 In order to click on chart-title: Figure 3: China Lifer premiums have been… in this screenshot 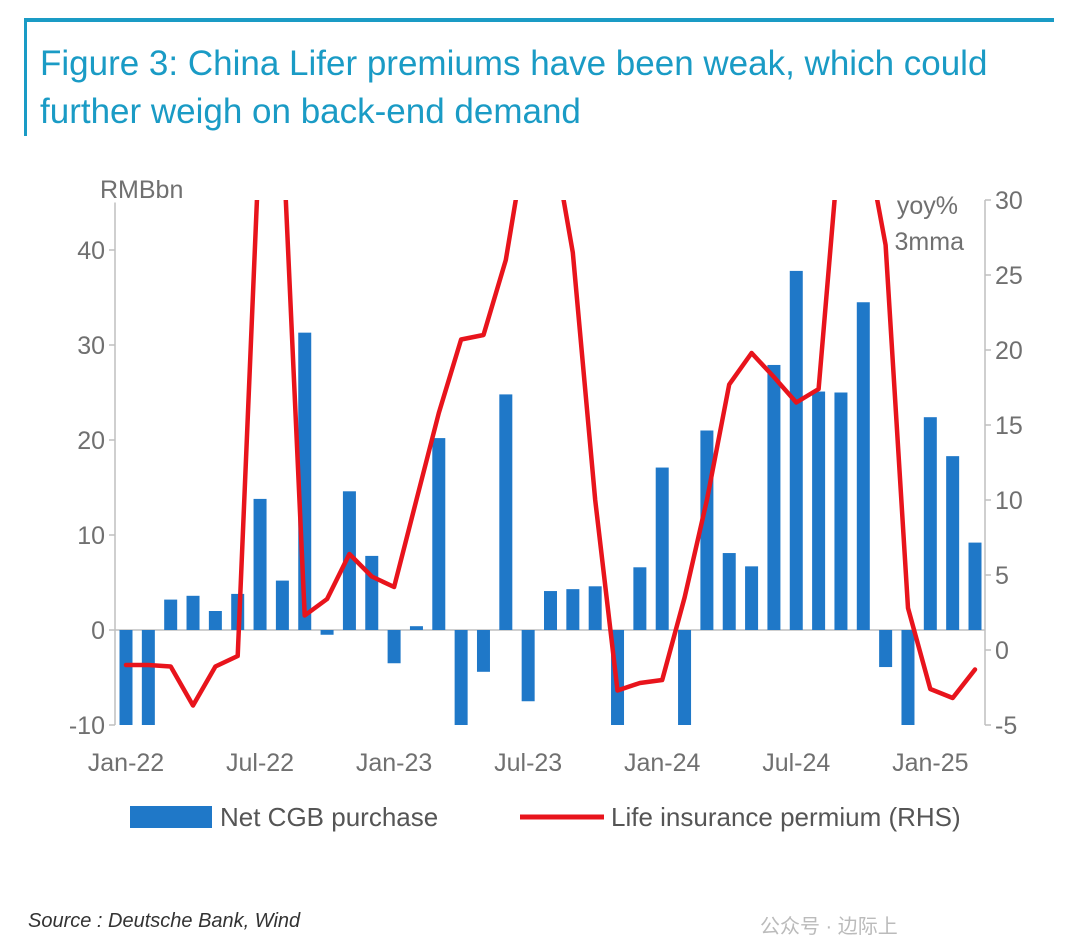, I will do `click(514, 87)`.